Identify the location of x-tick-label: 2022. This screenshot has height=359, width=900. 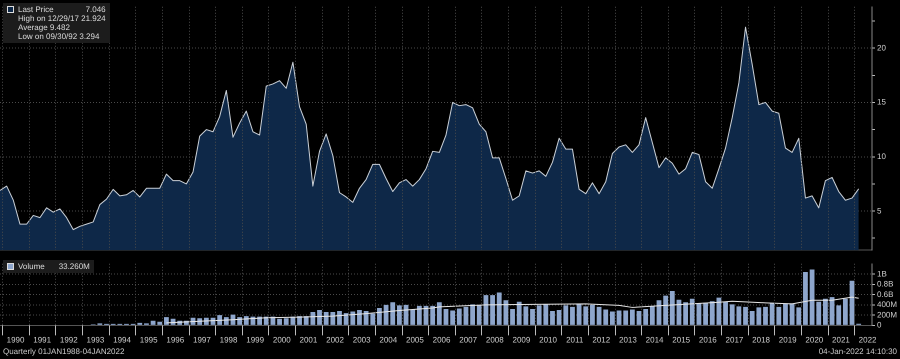
(868, 339).